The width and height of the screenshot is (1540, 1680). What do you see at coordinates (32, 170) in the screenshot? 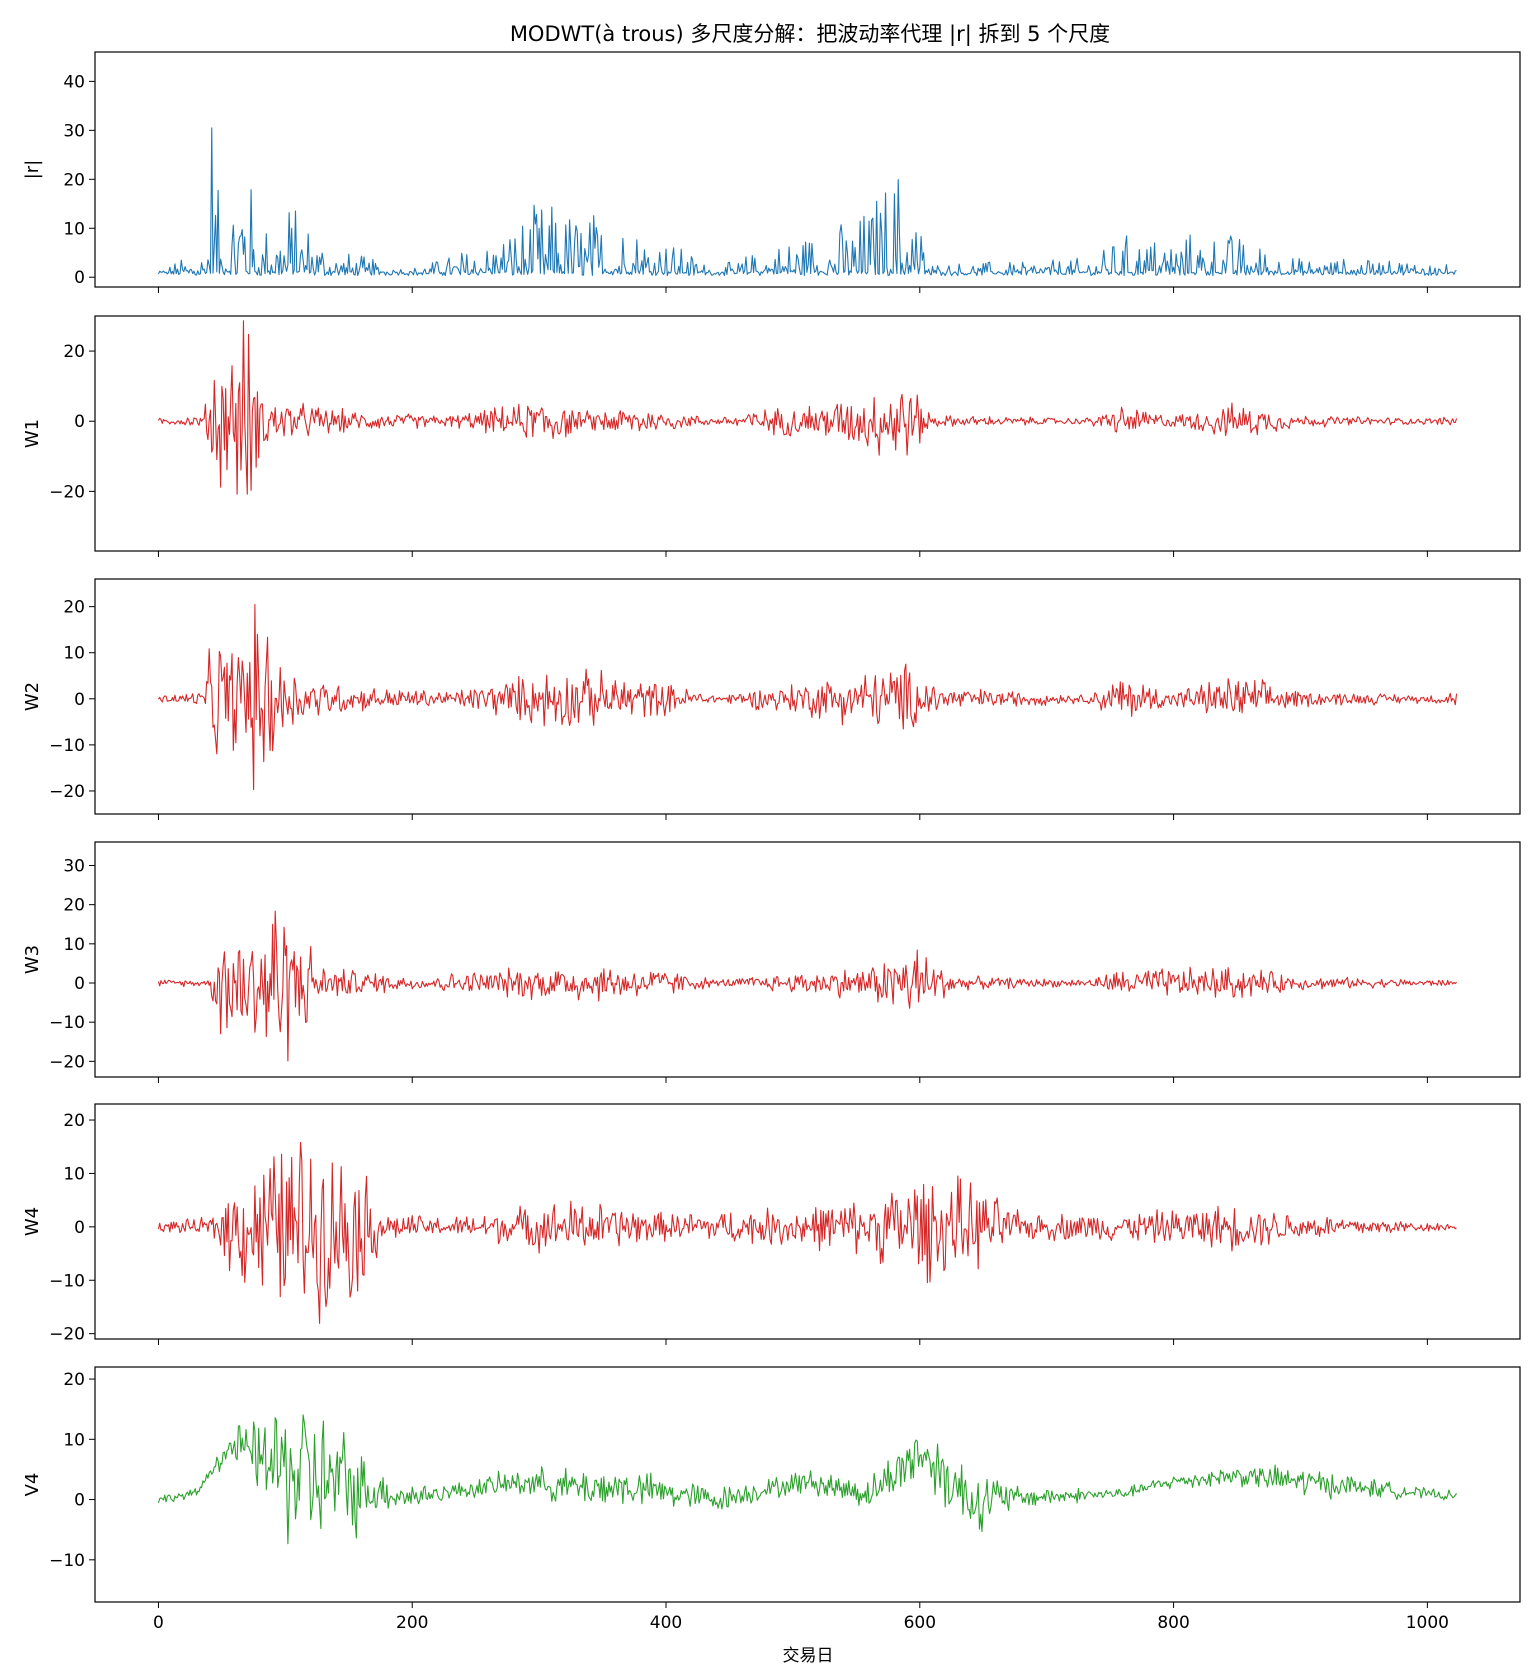
I see `y-axis-label: |r|` at bounding box center [32, 170].